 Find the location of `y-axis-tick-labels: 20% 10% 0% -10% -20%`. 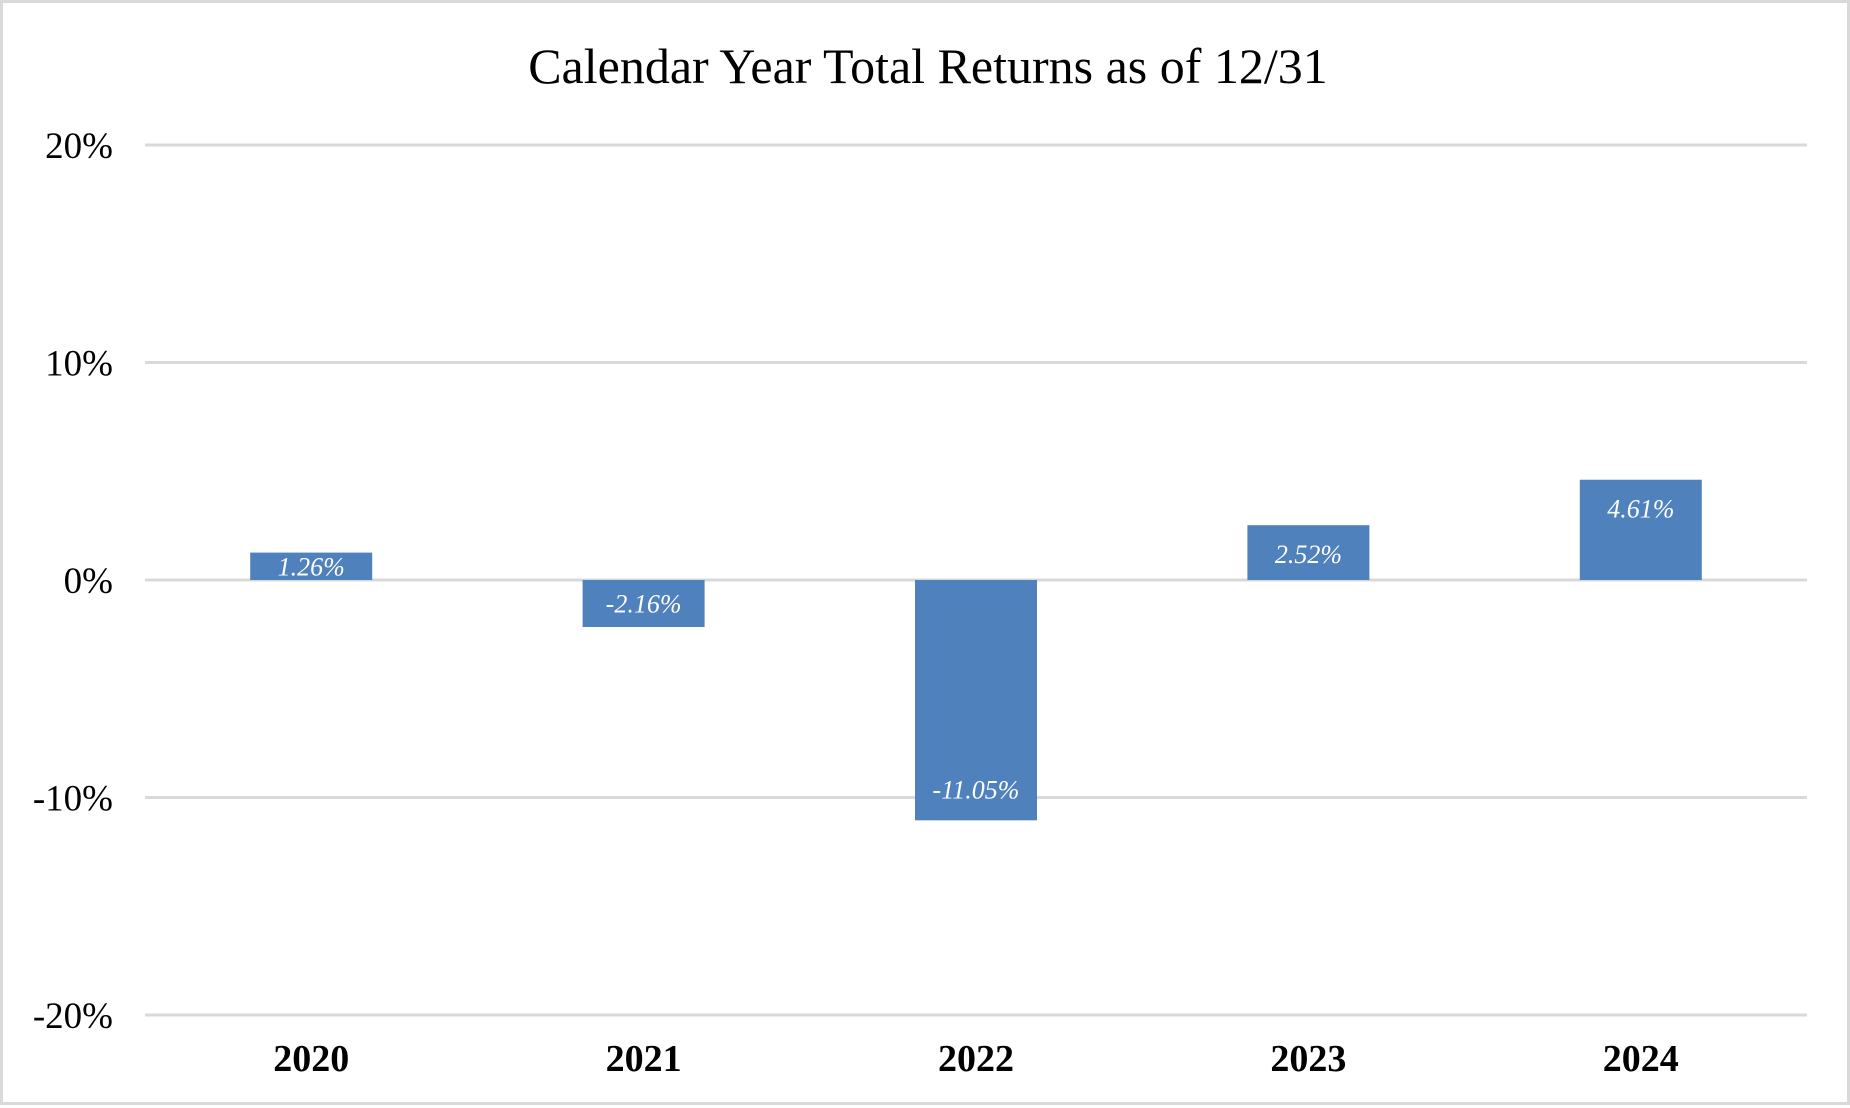

y-axis-tick-labels: 20% 10% 0% -10% -20% is located at coordinates (73, 581).